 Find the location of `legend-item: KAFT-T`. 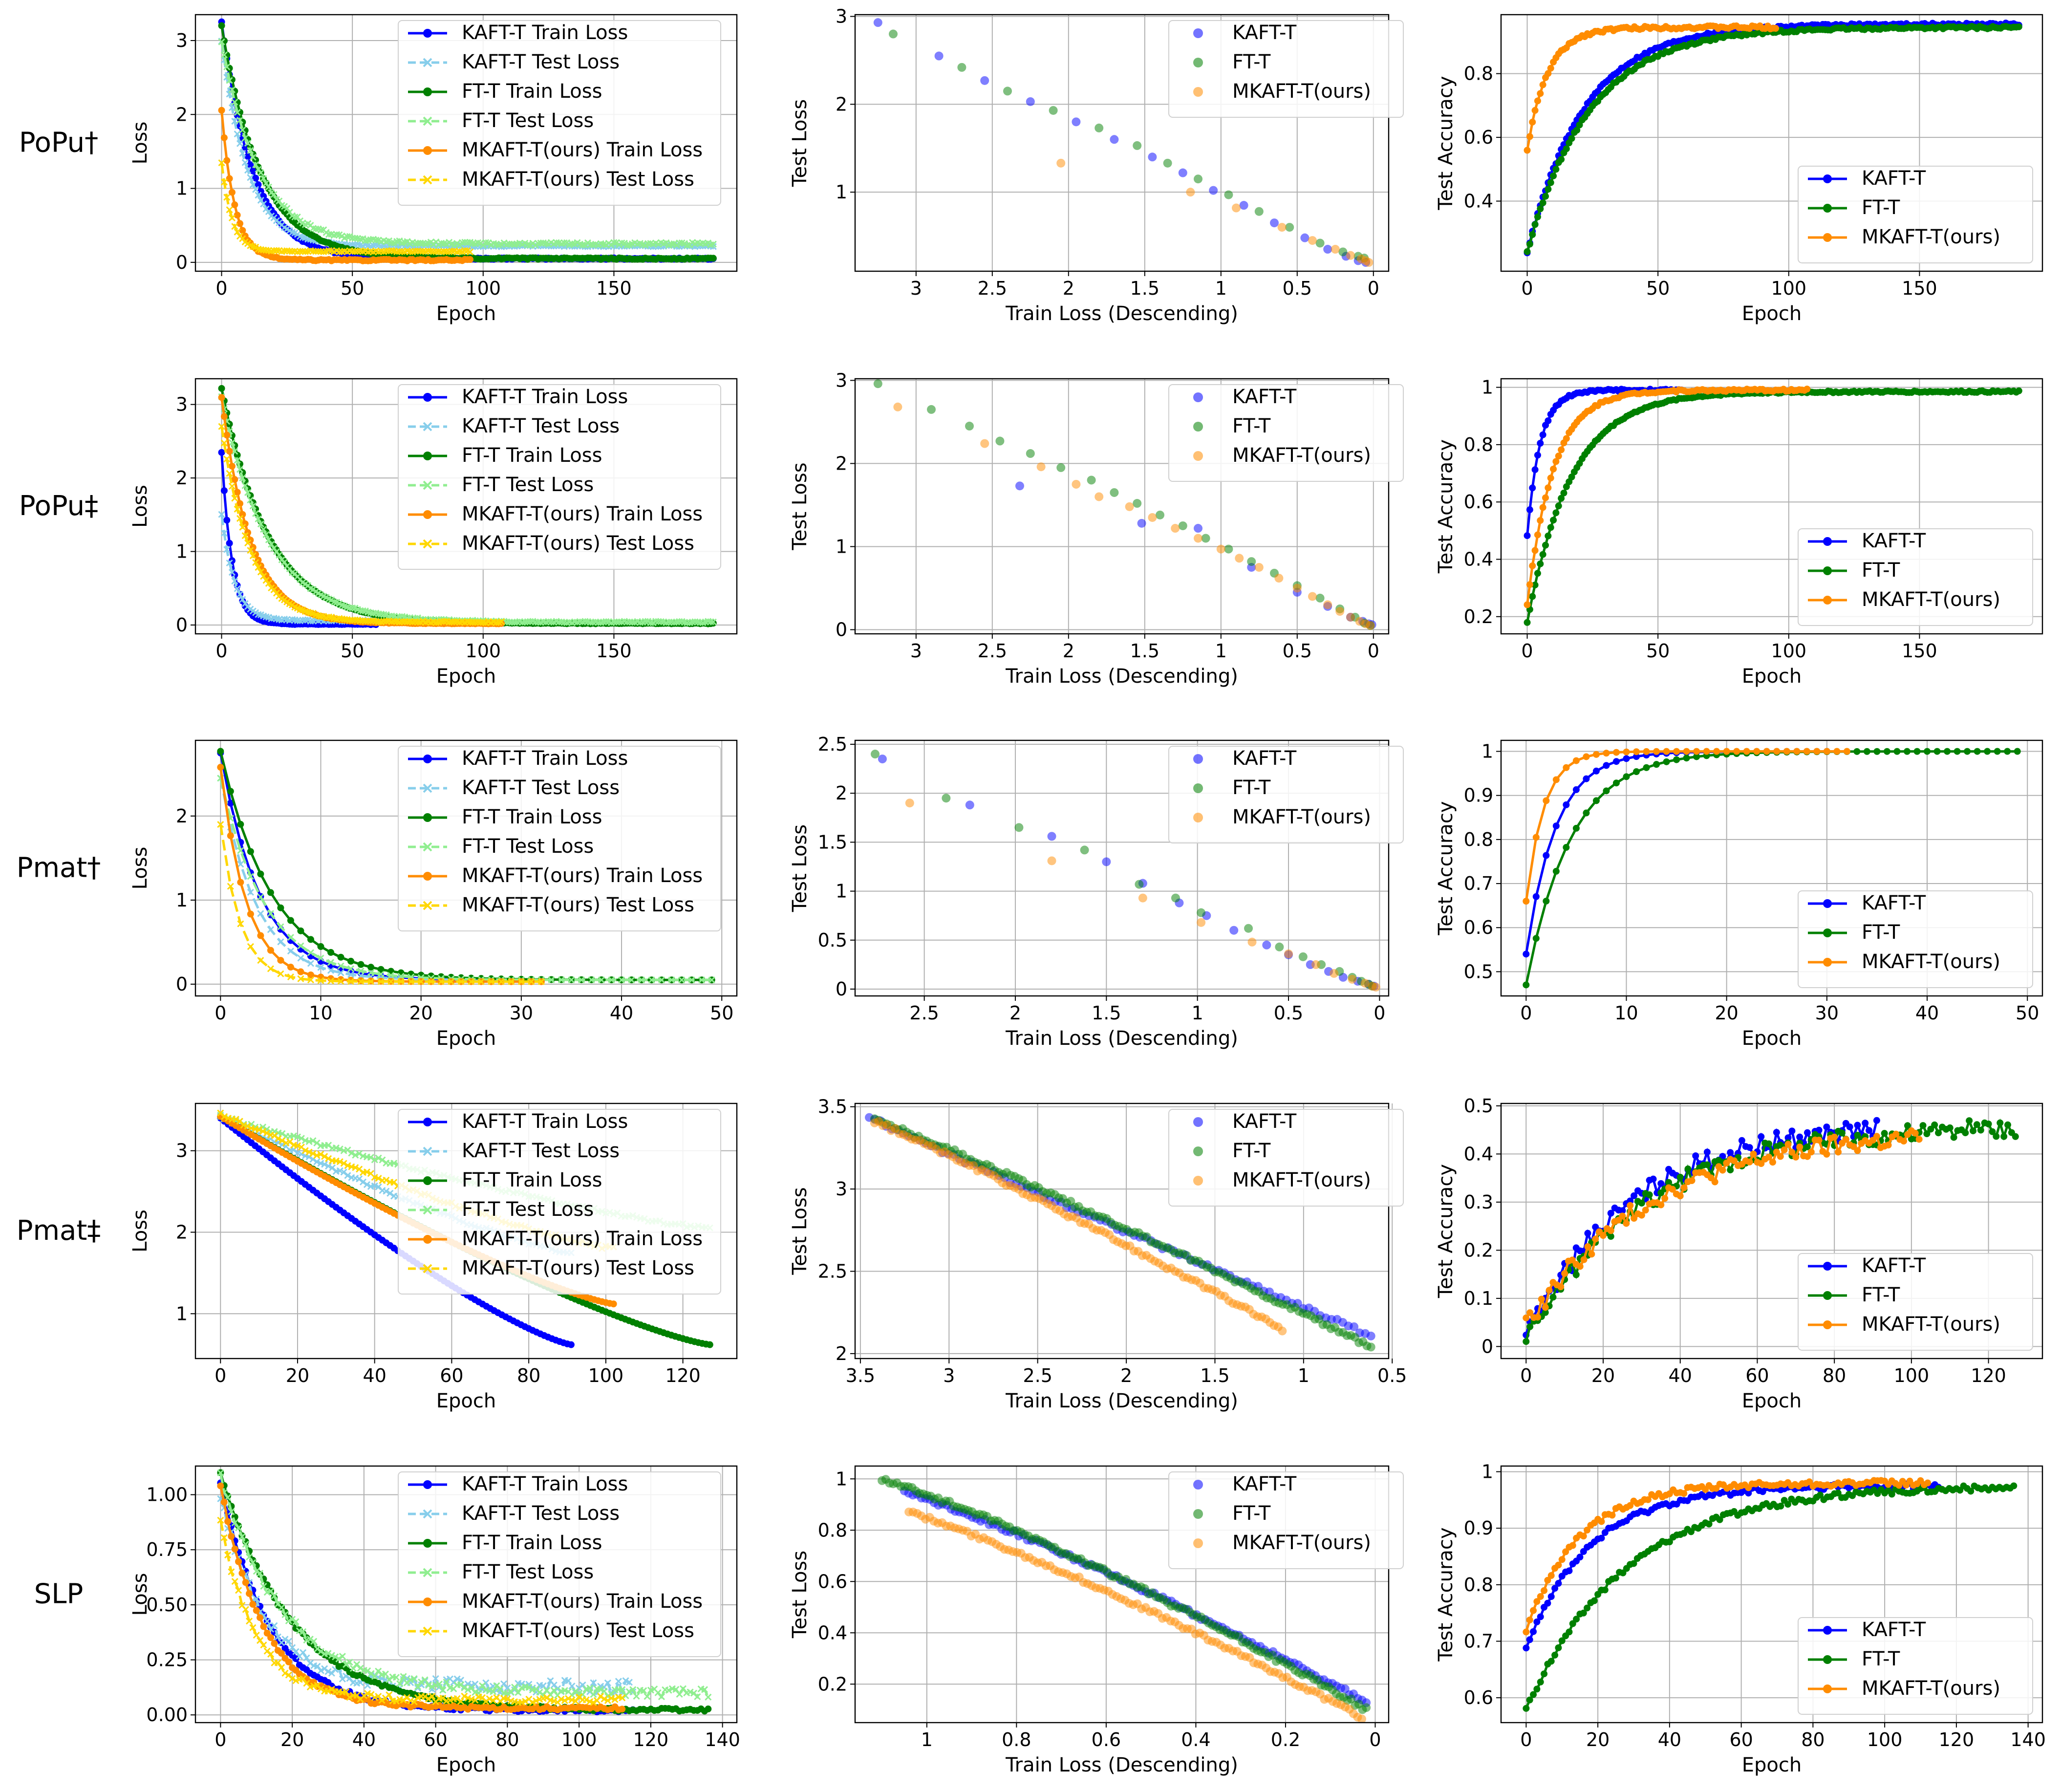

legend-item: KAFT-T is located at coordinates (1245, 33).